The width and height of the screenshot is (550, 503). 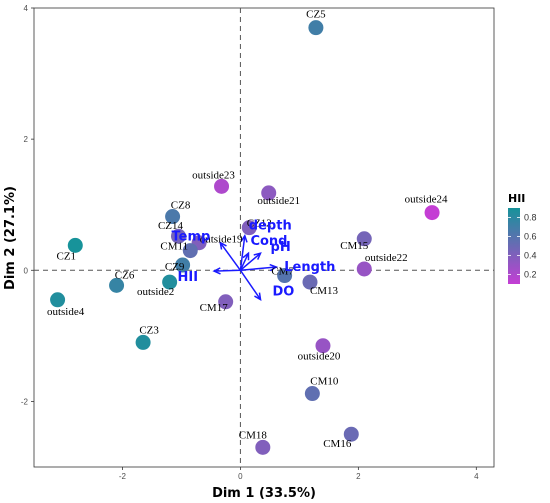 What do you see at coordinates (530, 256) in the screenshot?
I see `legend-tick-label: 0.4` at bounding box center [530, 256].